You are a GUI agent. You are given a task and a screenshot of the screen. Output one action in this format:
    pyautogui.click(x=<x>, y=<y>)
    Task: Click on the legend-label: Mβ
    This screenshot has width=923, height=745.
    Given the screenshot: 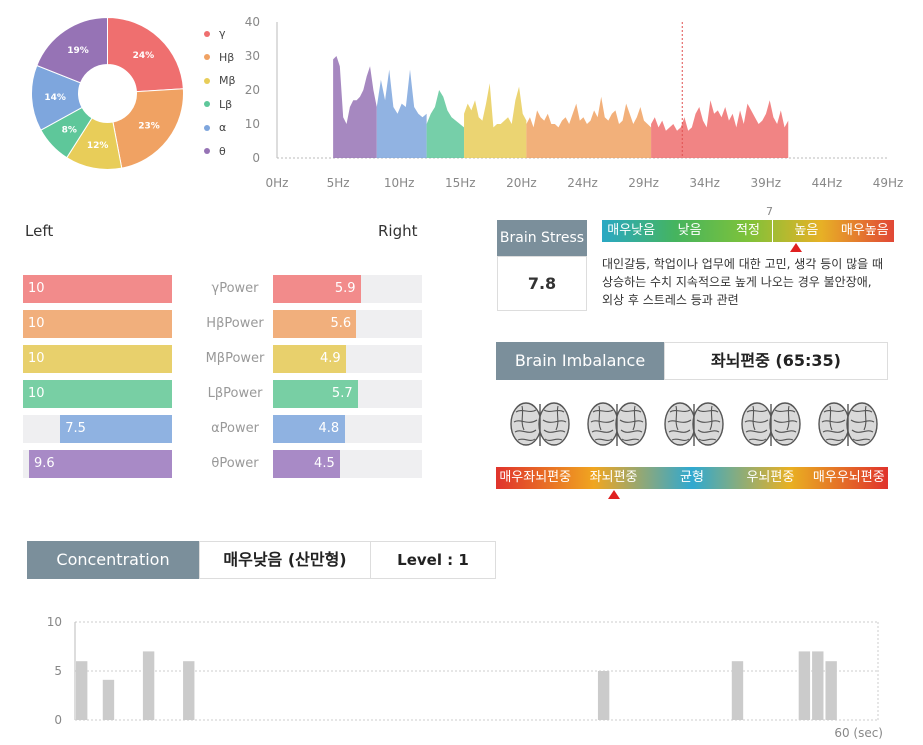 What is the action you would take?
    pyautogui.click(x=227, y=80)
    